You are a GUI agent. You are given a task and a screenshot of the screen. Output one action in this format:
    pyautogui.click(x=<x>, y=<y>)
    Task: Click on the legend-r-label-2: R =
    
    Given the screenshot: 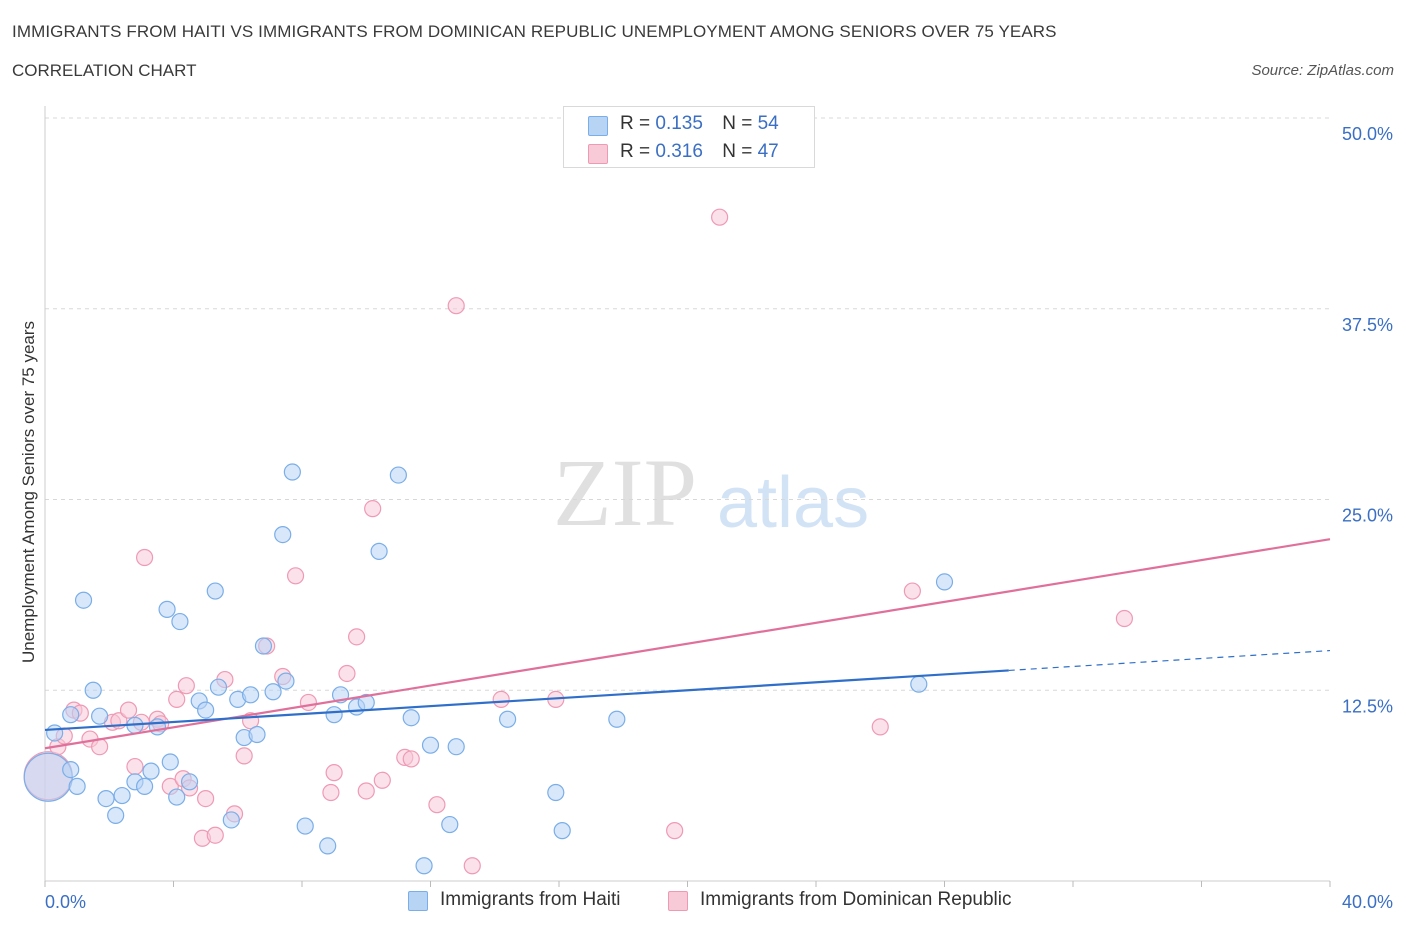 What is the action you would take?
    pyautogui.click(x=638, y=151)
    